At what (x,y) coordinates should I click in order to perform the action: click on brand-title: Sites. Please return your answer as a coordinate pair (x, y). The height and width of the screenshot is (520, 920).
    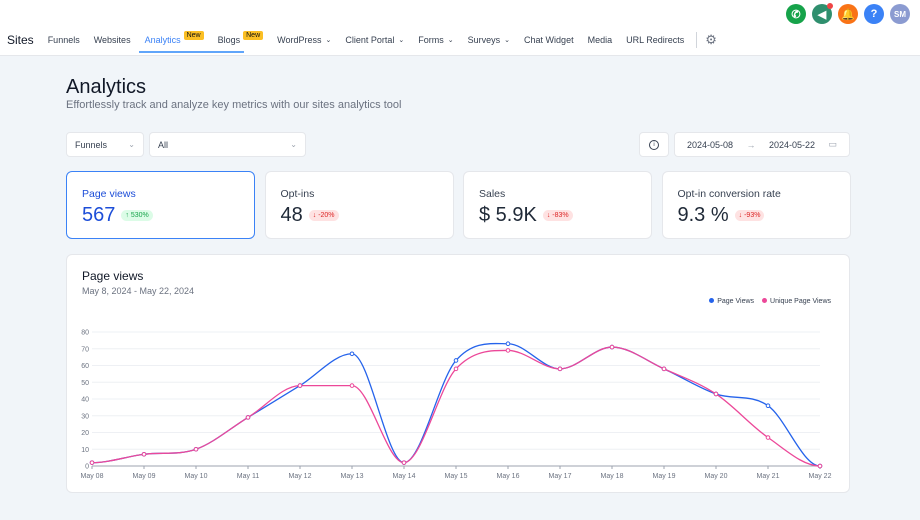
    Looking at the image, I should click on (20, 40).